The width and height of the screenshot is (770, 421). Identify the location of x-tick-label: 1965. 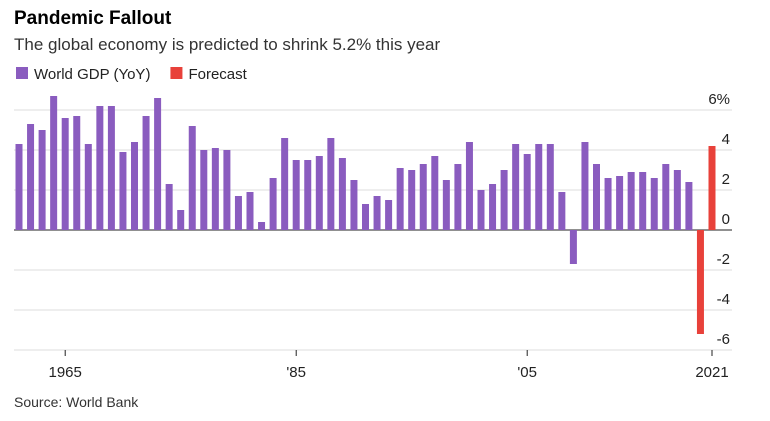
(65, 372).